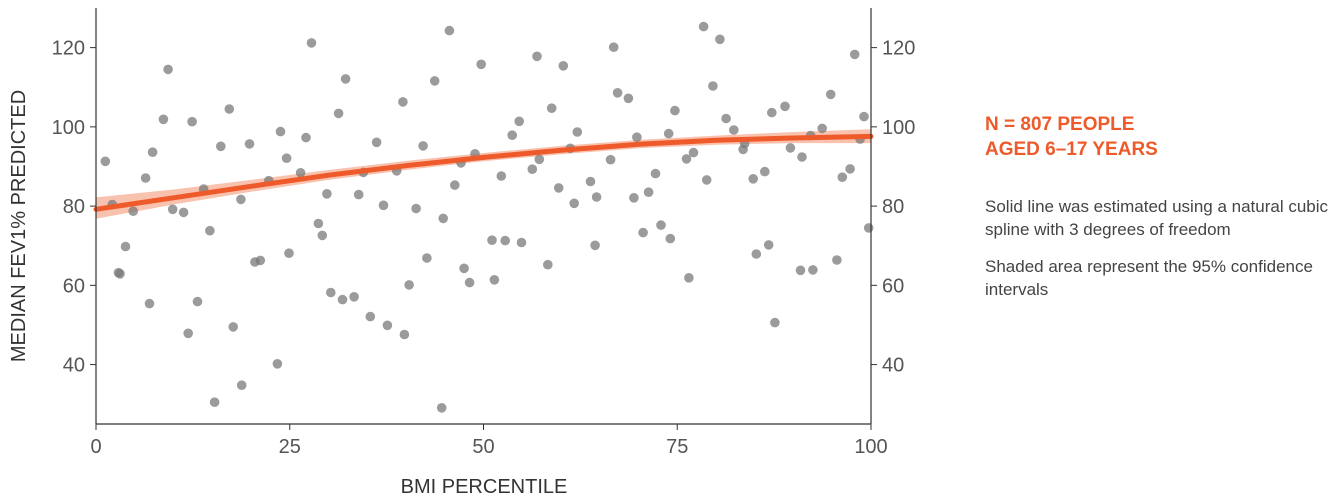 This screenshot has width=1332, height=501. What do you see at coordinates (898, 128) in the screenshot?
I see `y-tick-label-right: 100` at bounding box center [898, 128].